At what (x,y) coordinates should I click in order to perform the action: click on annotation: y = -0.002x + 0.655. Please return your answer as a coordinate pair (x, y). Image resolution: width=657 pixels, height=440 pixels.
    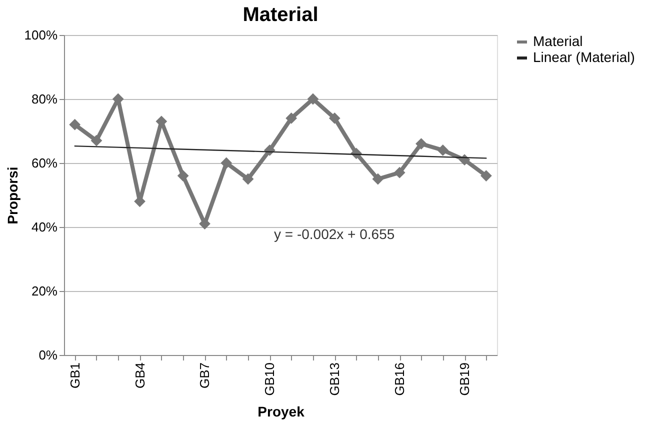
    Looking at the image, I should click on (334, 234).